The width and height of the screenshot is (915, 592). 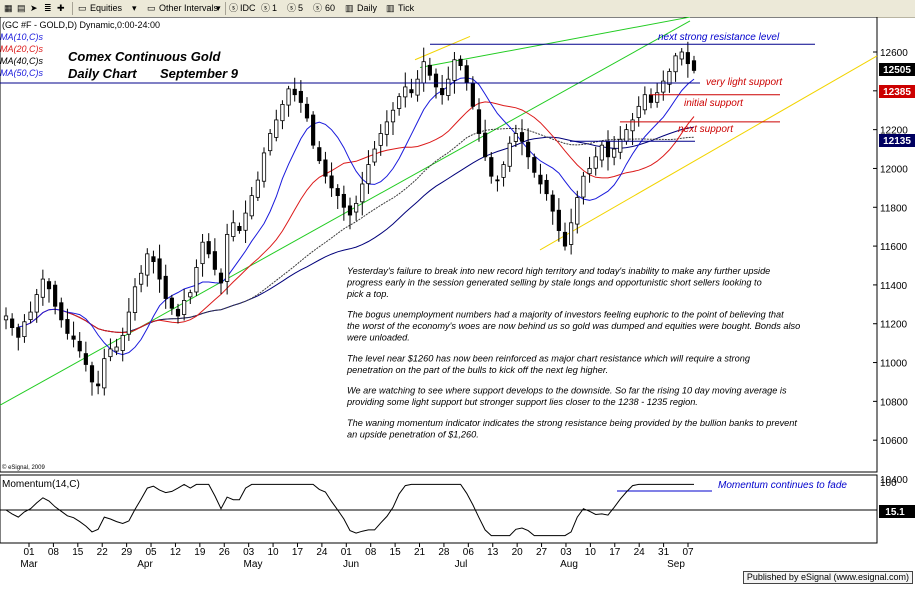 What do you see at coordinates (22, 37) in the screenshot?
I see `ma10-legend: MA(10,C)s` at bounding box center [22, 37].